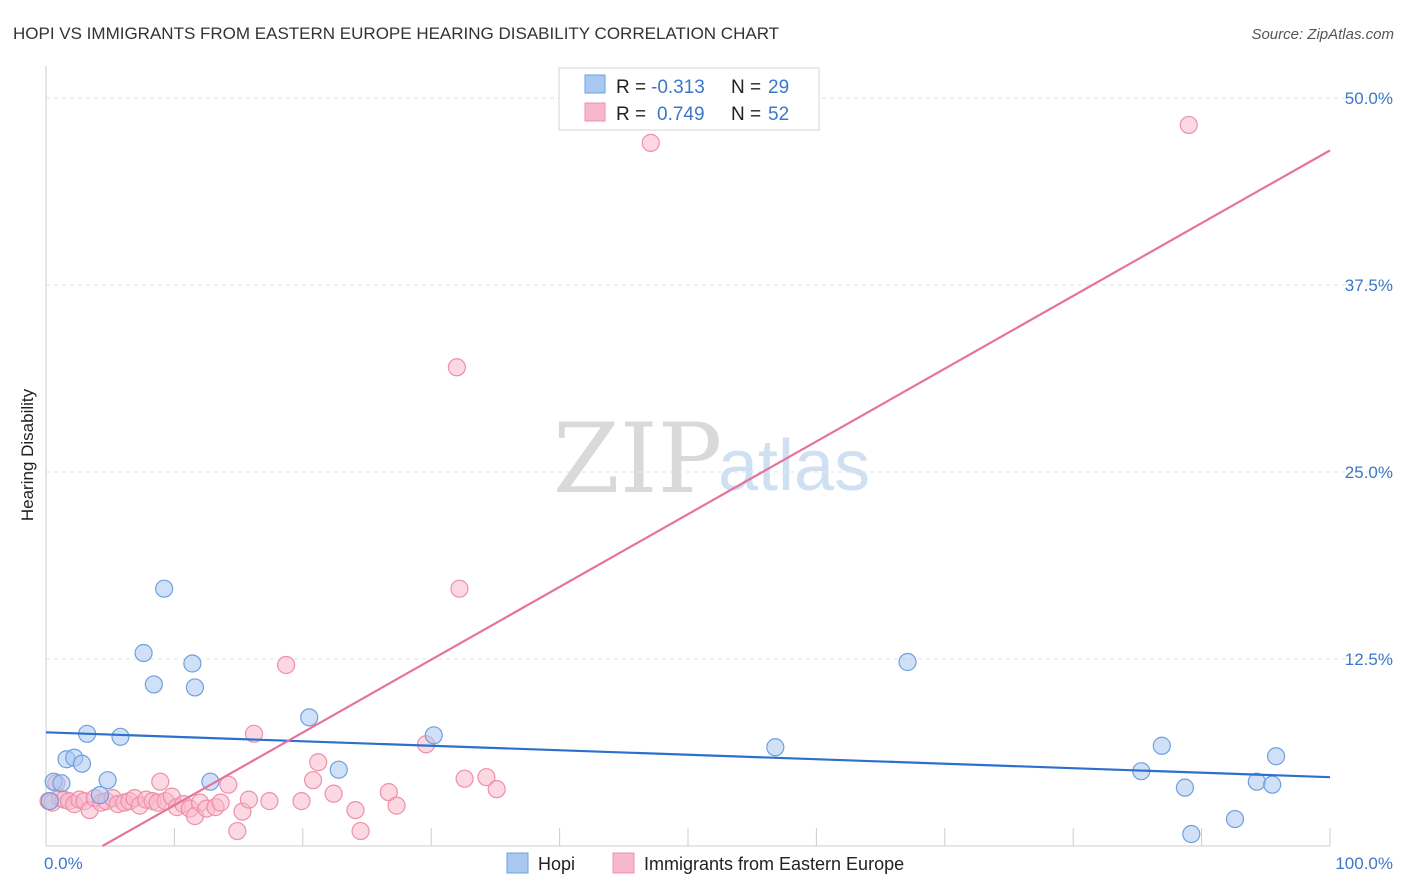 Image resolution: width=1406 pixels, height=892 pixels. Describe the element at coordinates (1364, 863) in the screenshot. I see `x-tick-label-1: 100.0%` at that location.